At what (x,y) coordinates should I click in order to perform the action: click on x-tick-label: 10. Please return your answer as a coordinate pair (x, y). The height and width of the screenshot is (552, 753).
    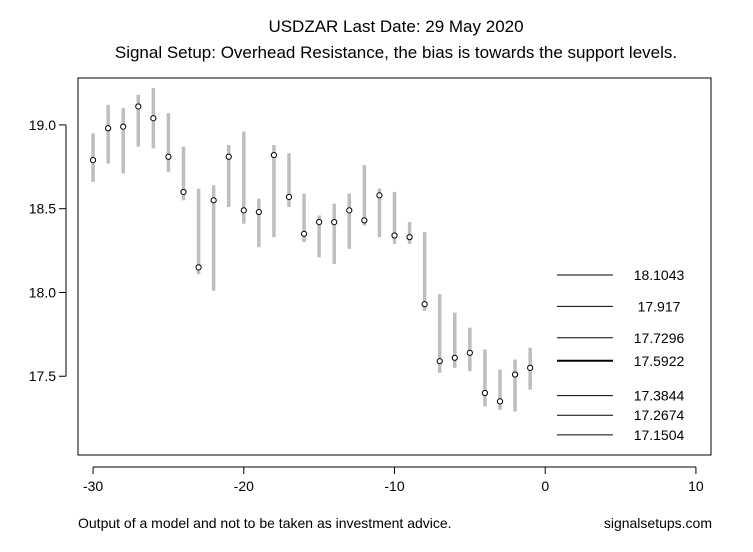
    Looking at the image, I should click on (696, 486).